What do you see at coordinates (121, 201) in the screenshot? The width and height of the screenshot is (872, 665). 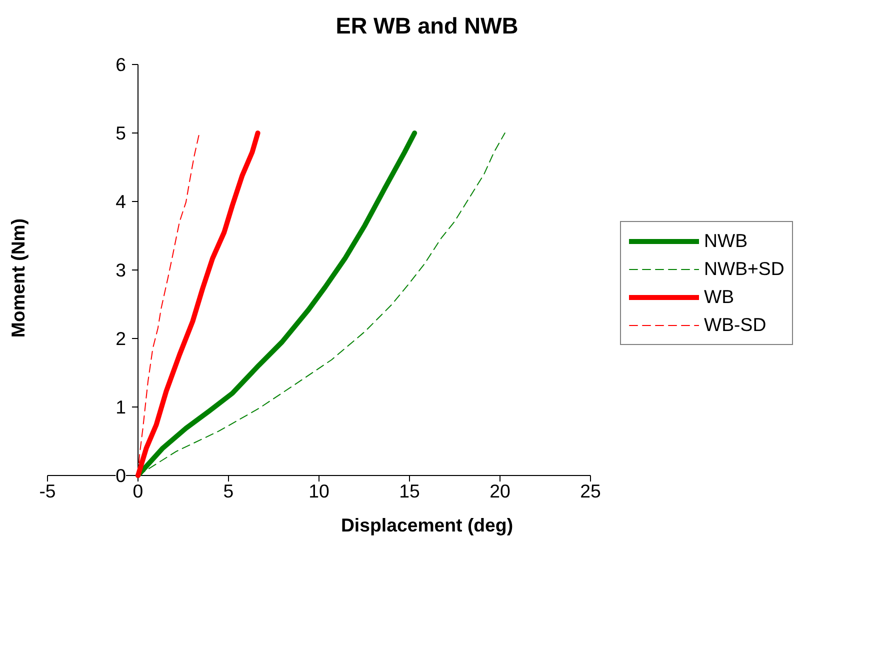 I see `y-tick-label: 4` at bounding box center [121, 201].